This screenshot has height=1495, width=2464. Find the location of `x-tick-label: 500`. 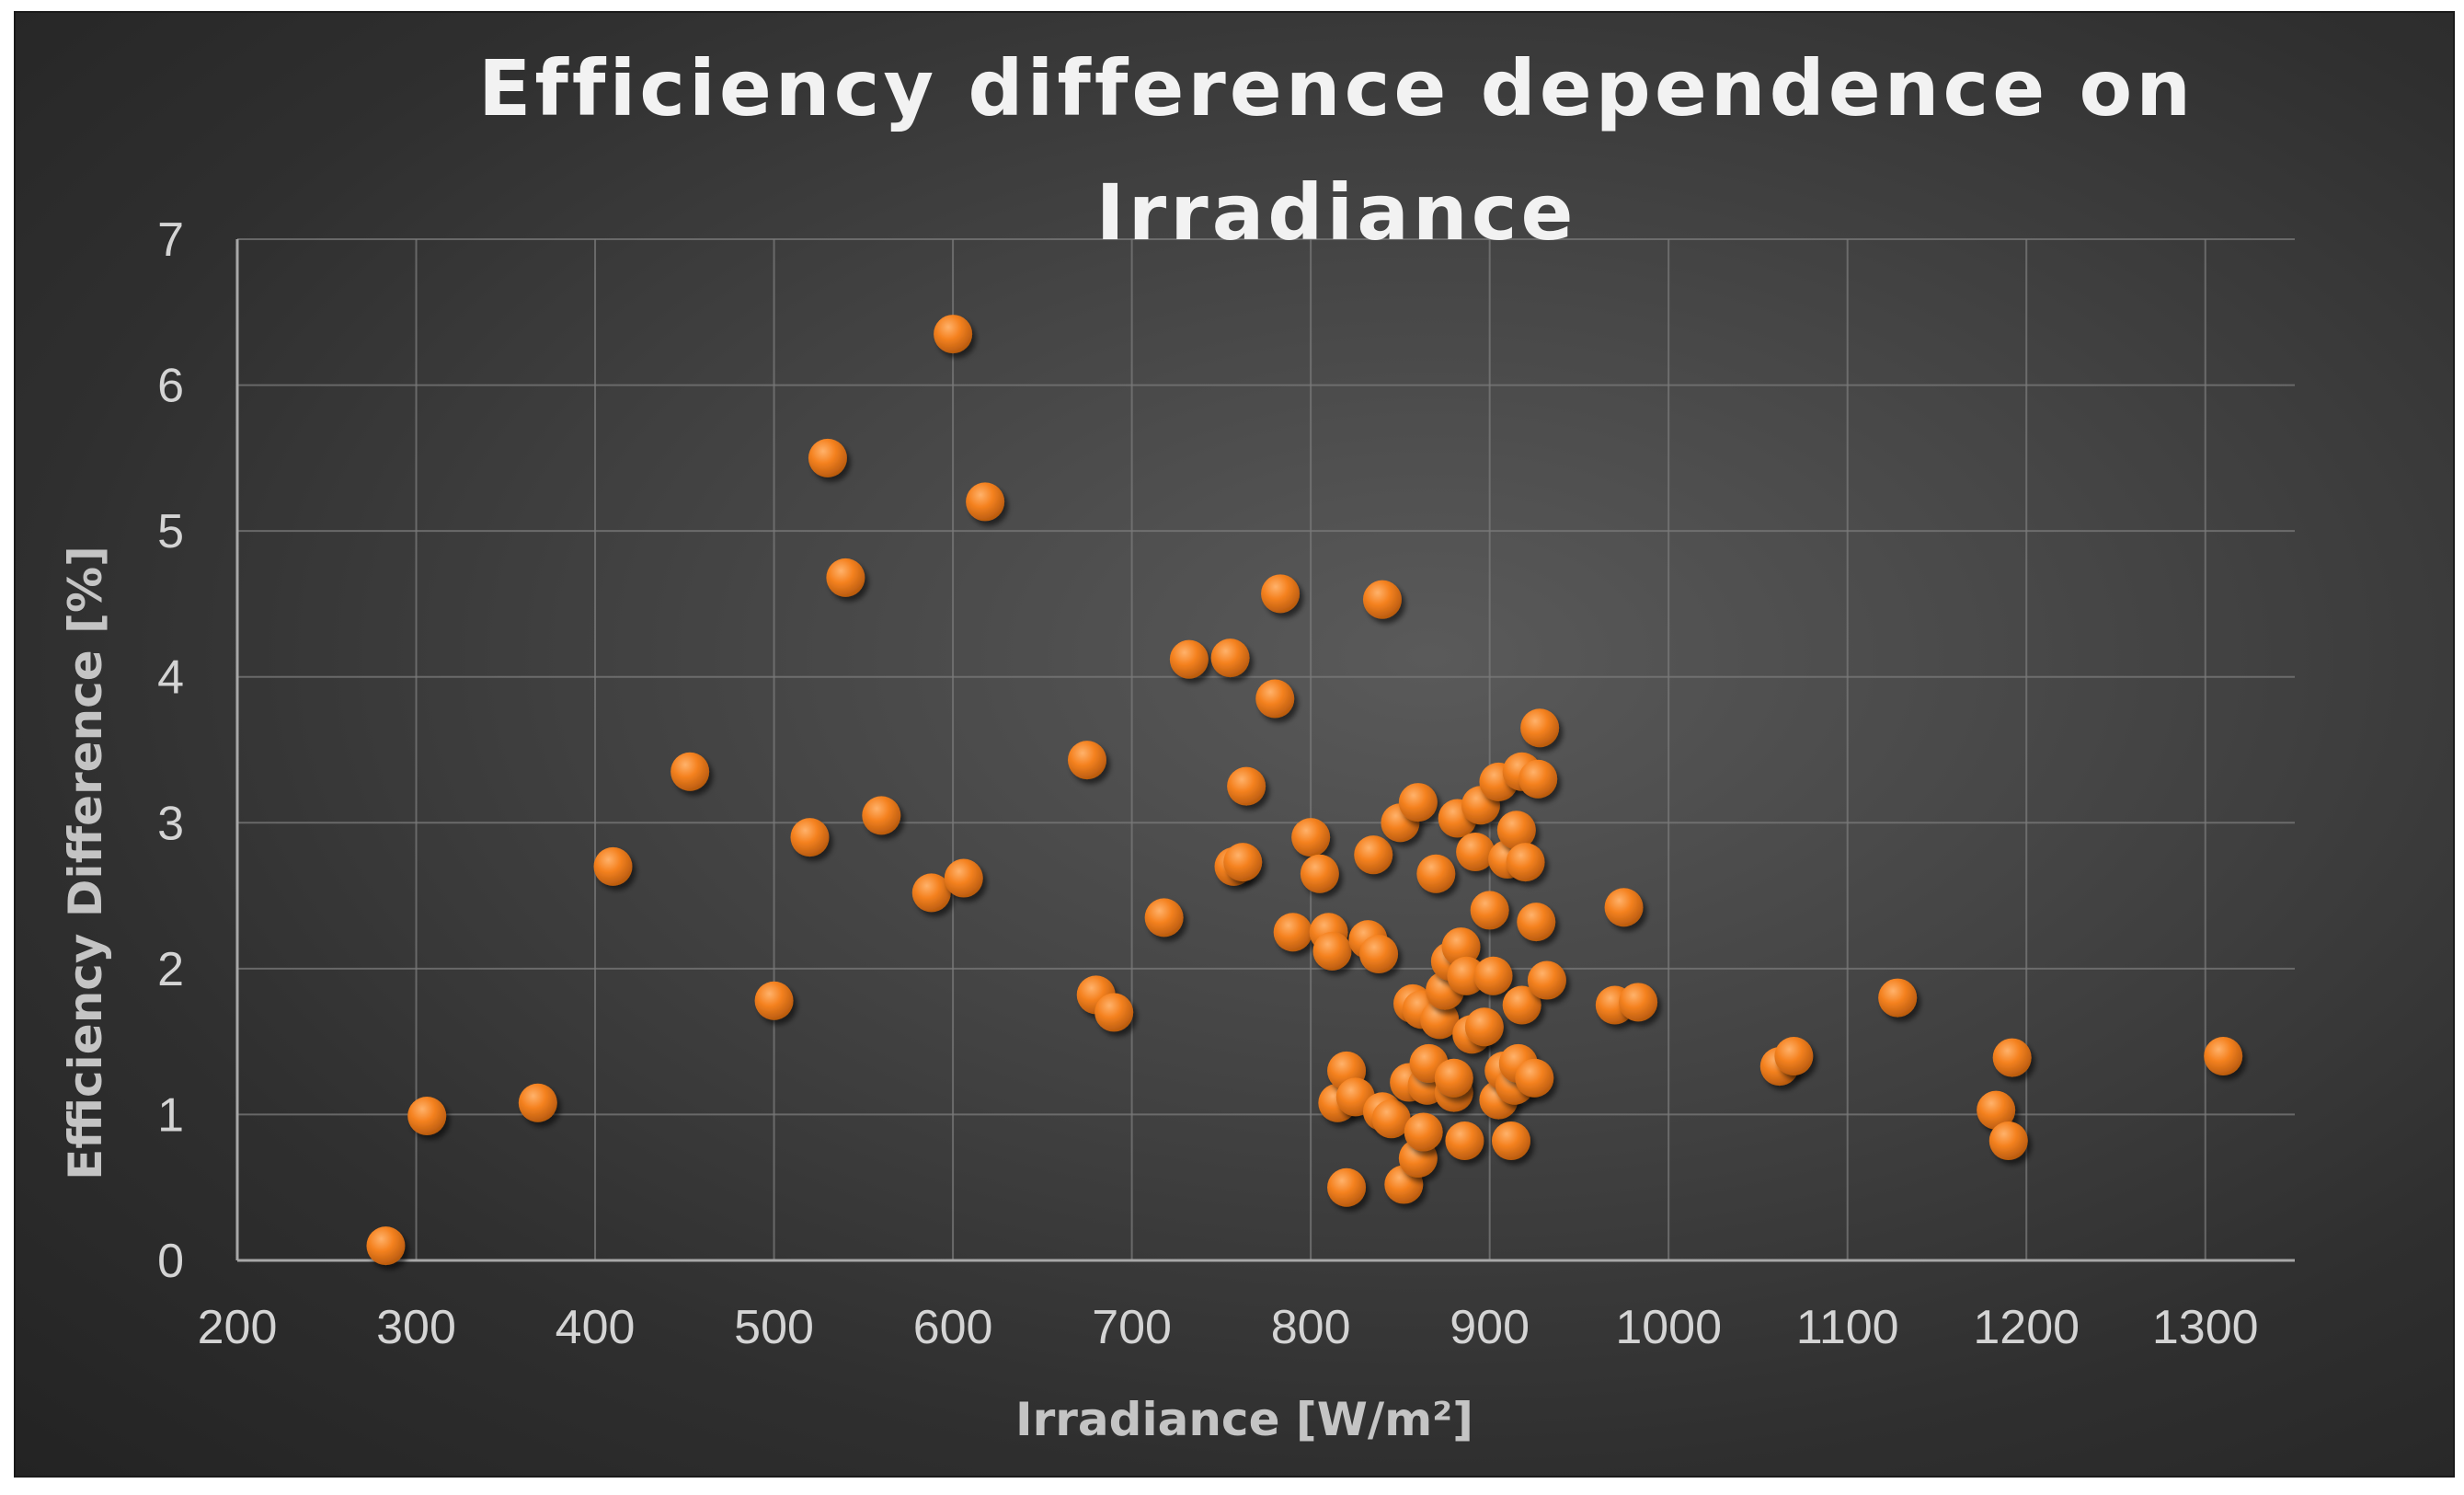

x-tick-label: 500 is located at coordinates (774, 1327).